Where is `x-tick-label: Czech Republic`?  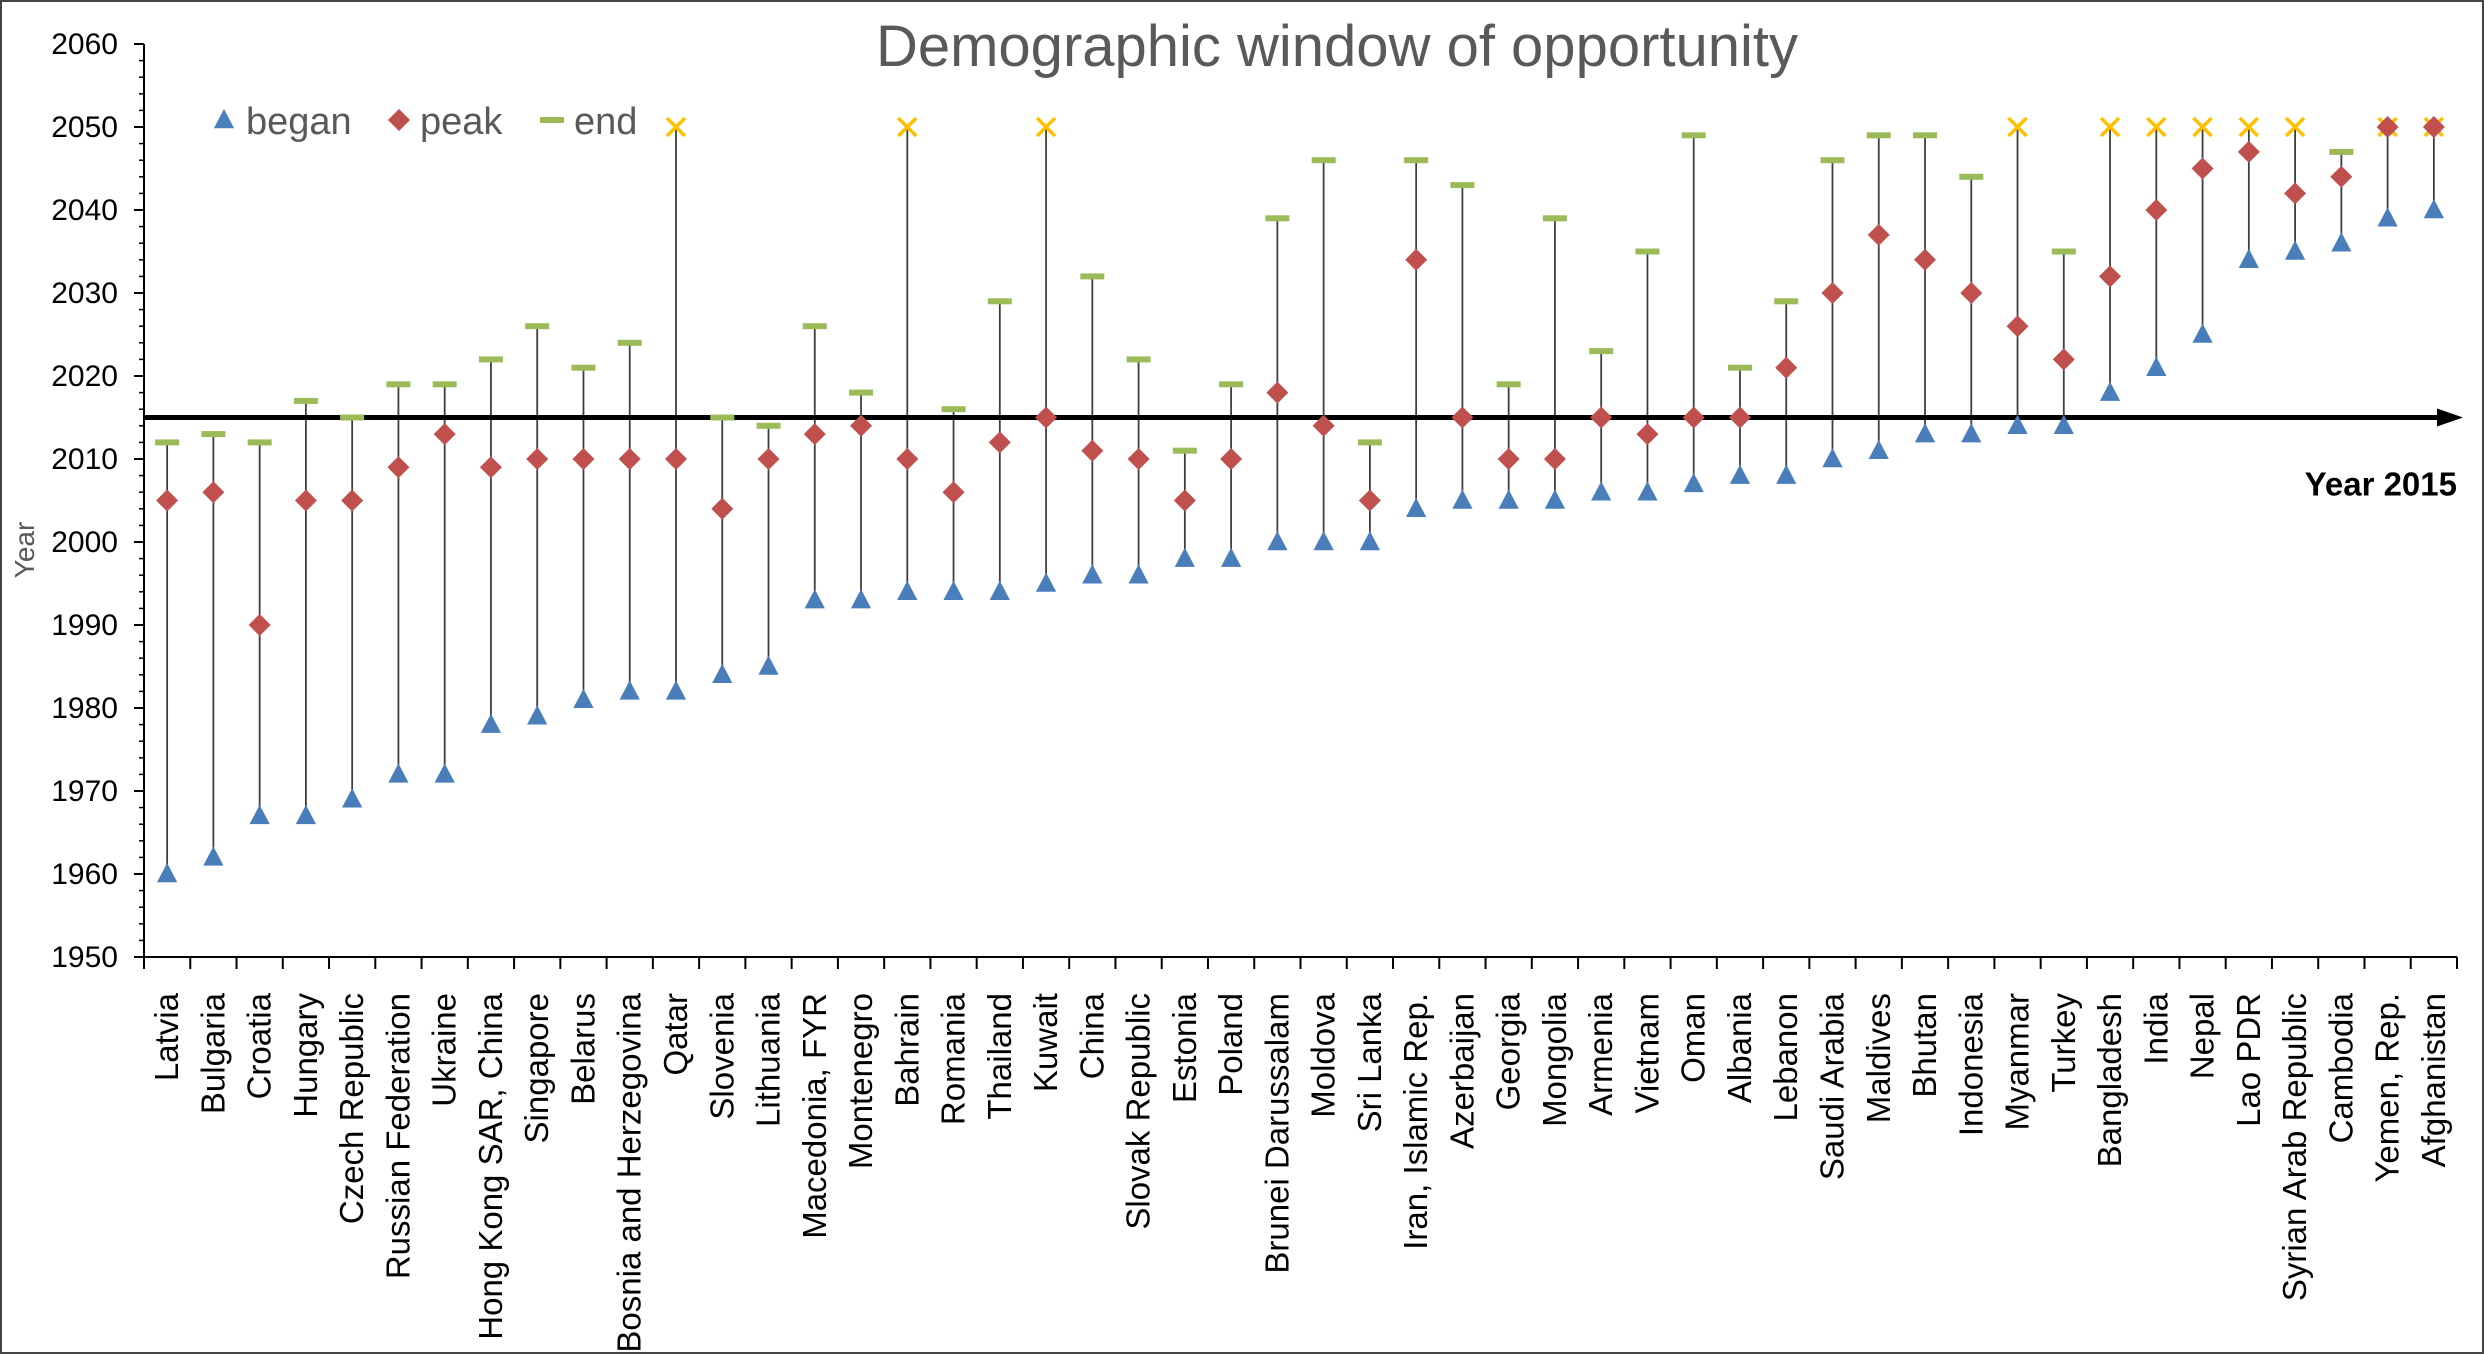 x-tick-label: Czech Republic is located at coordinates (351, 1108).